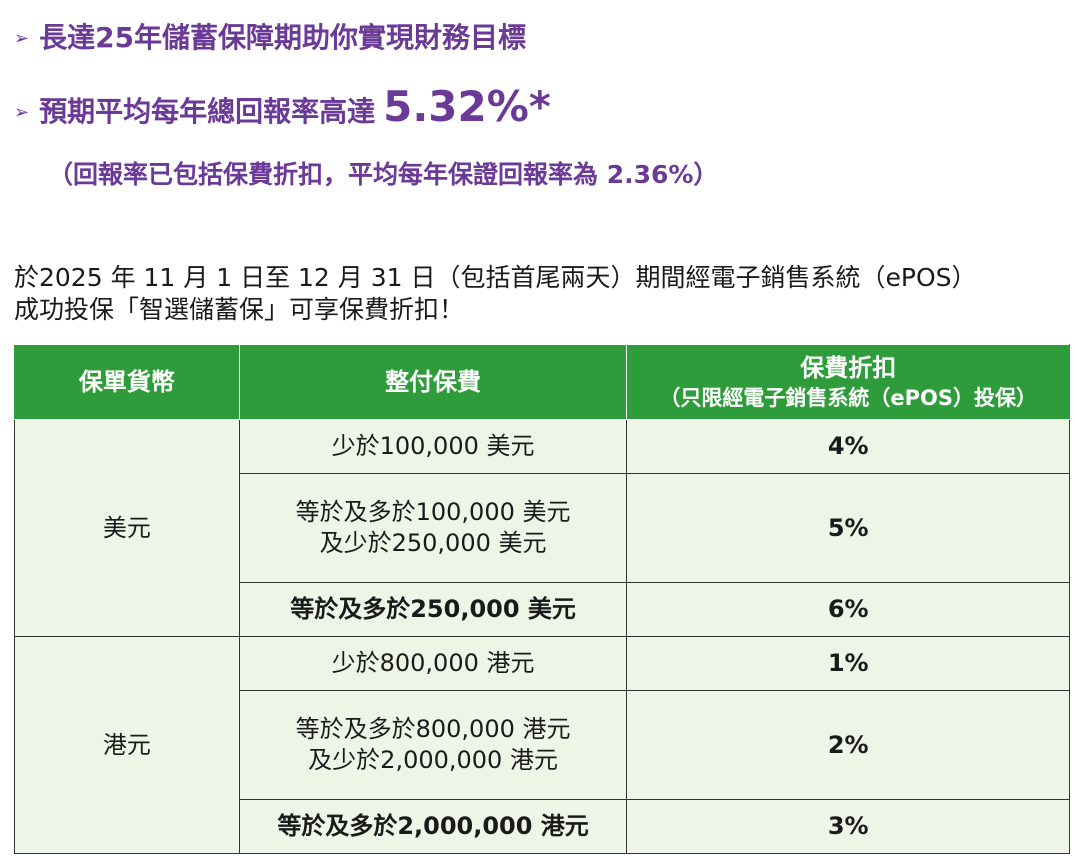 This screenshot has width=1080, height=868. What do you see at coordinates (848, 826) in the screenshot?
I see `discount-rate-cell: 3%` at bounding box center [848, 826].